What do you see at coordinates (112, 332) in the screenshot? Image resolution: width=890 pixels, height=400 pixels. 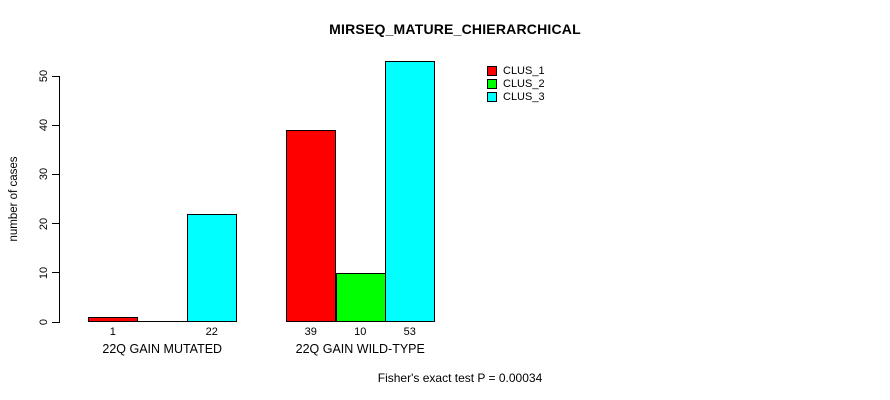 I see `bar-value-label: 1` at bounding box center [112, 332].